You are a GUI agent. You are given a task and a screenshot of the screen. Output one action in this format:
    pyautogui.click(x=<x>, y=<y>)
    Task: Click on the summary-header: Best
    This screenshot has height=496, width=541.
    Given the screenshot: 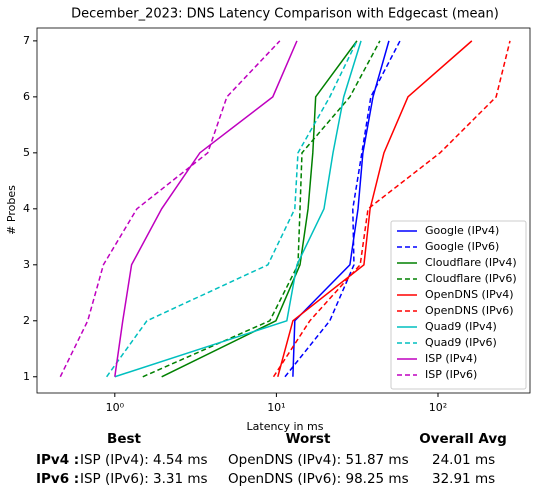 What is the action you would take?
    pyautogui.click(x=124, y=439)
    